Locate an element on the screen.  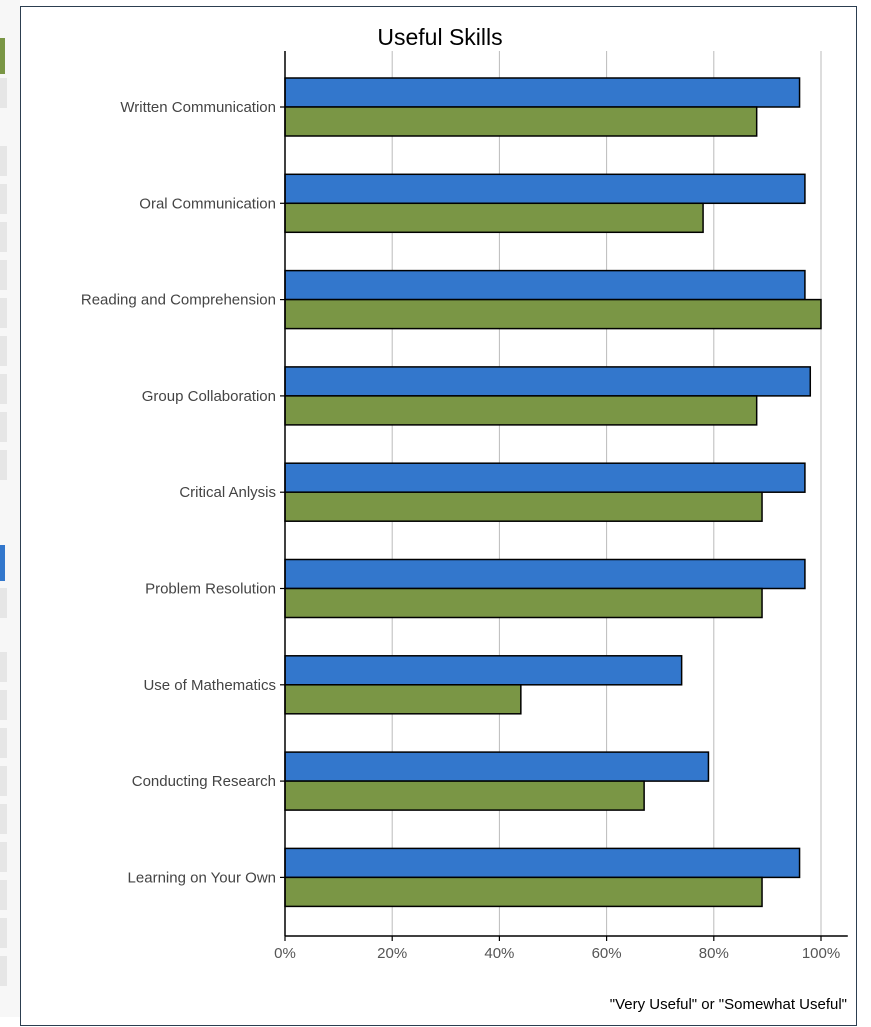
chart-title: Useful Skills is located at coordinates (439, 37).